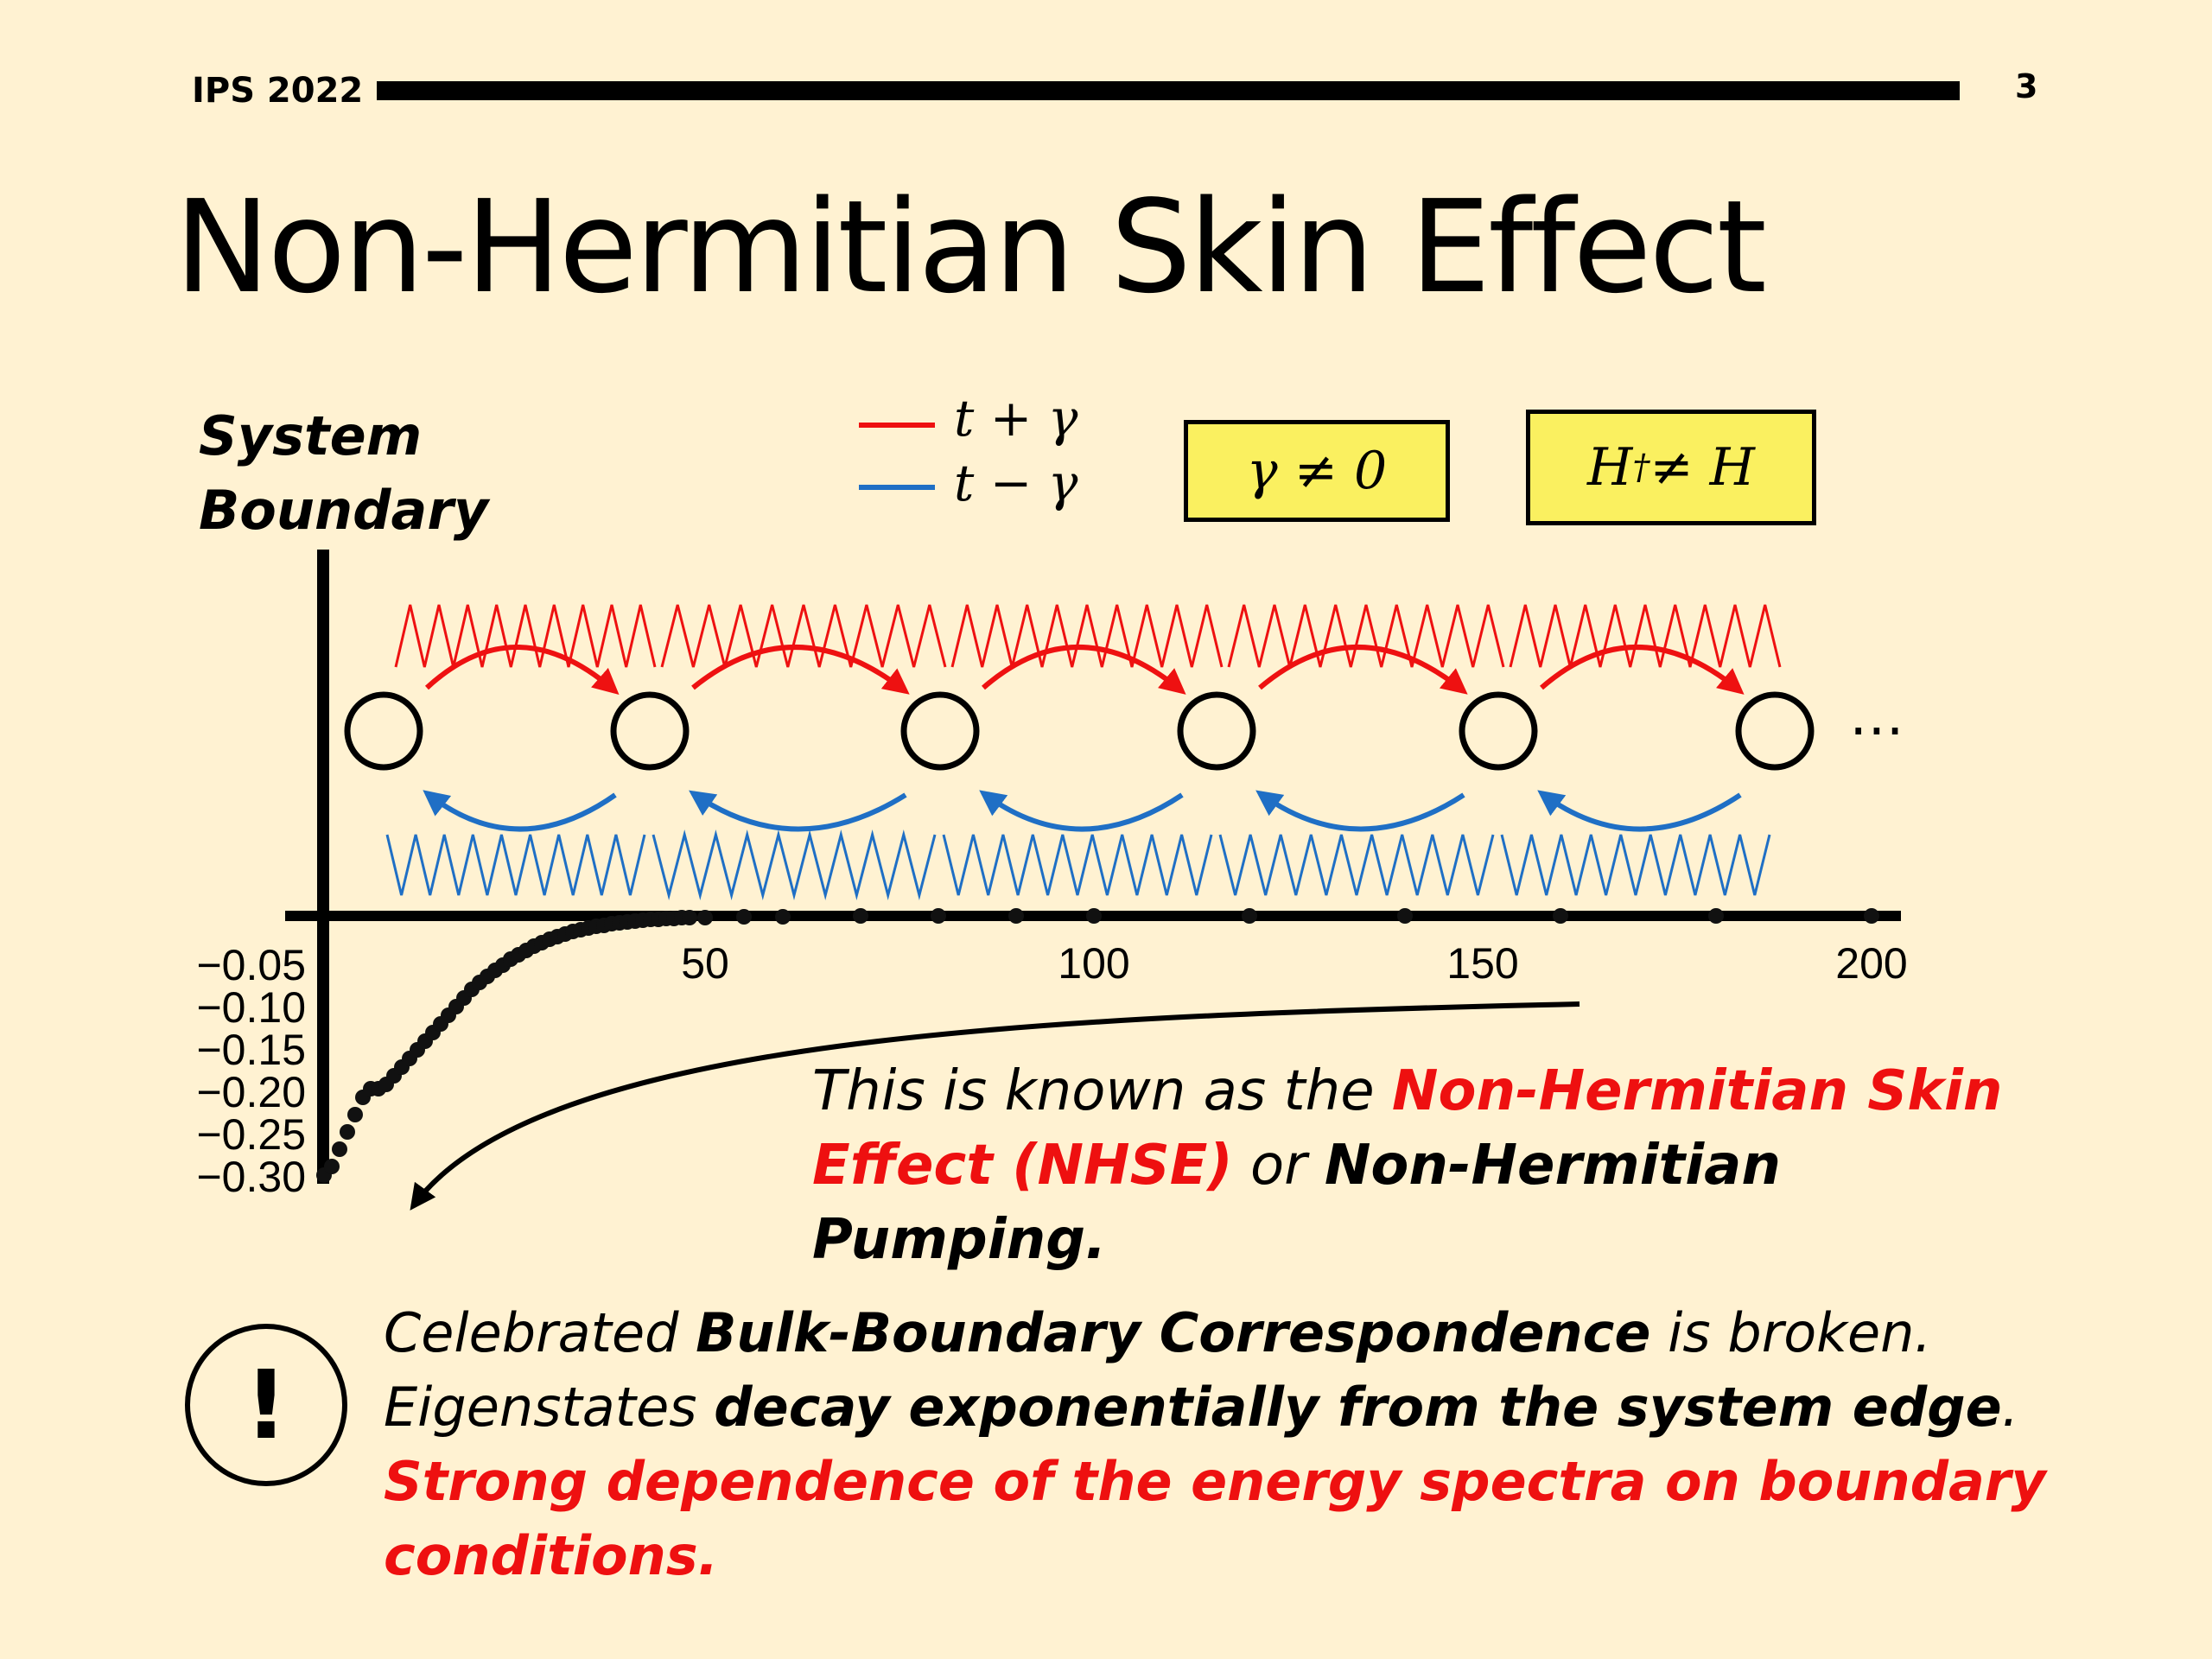 The image size is (2212, 1659). I want to click on pumping-arrow, so click(995, 1106).